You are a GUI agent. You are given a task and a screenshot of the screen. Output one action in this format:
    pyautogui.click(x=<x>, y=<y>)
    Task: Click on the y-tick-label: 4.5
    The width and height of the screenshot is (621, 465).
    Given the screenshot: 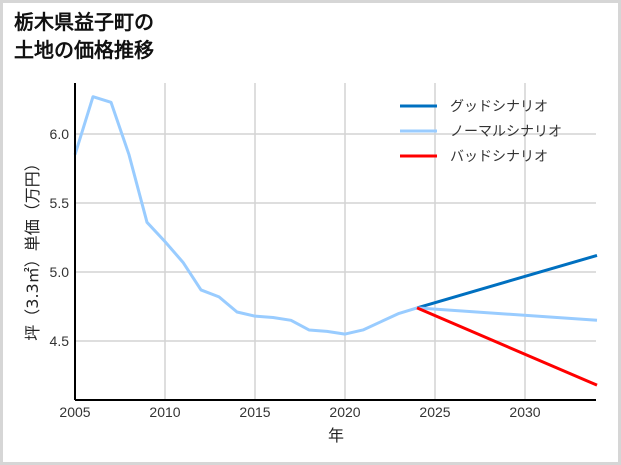 What is the action you would take?
    pyautogui.click(x=60, y=341)
    